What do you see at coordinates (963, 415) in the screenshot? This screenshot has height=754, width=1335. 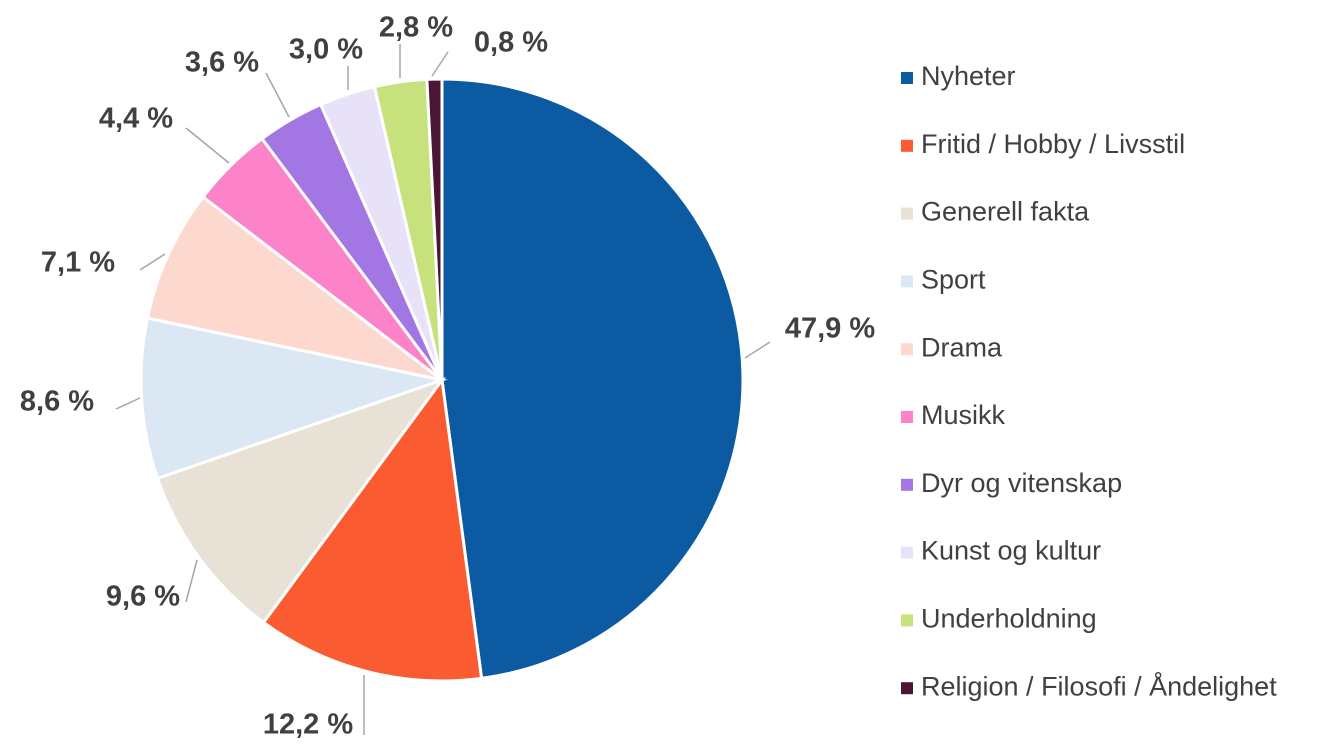 I see `legend-label-6: Musikk` at bounding box center [963, 415].